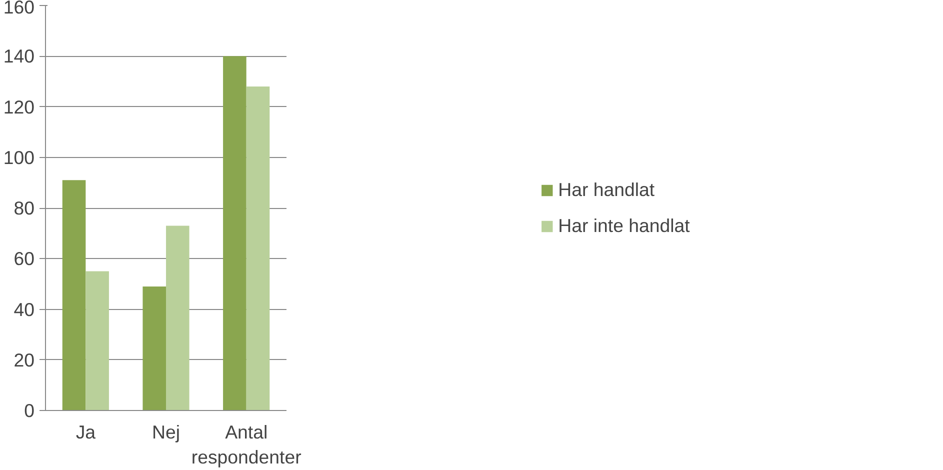  Describe the element at coordinates (19, 157) in the screenshot. I see `y-tick-label: 100` at that location.